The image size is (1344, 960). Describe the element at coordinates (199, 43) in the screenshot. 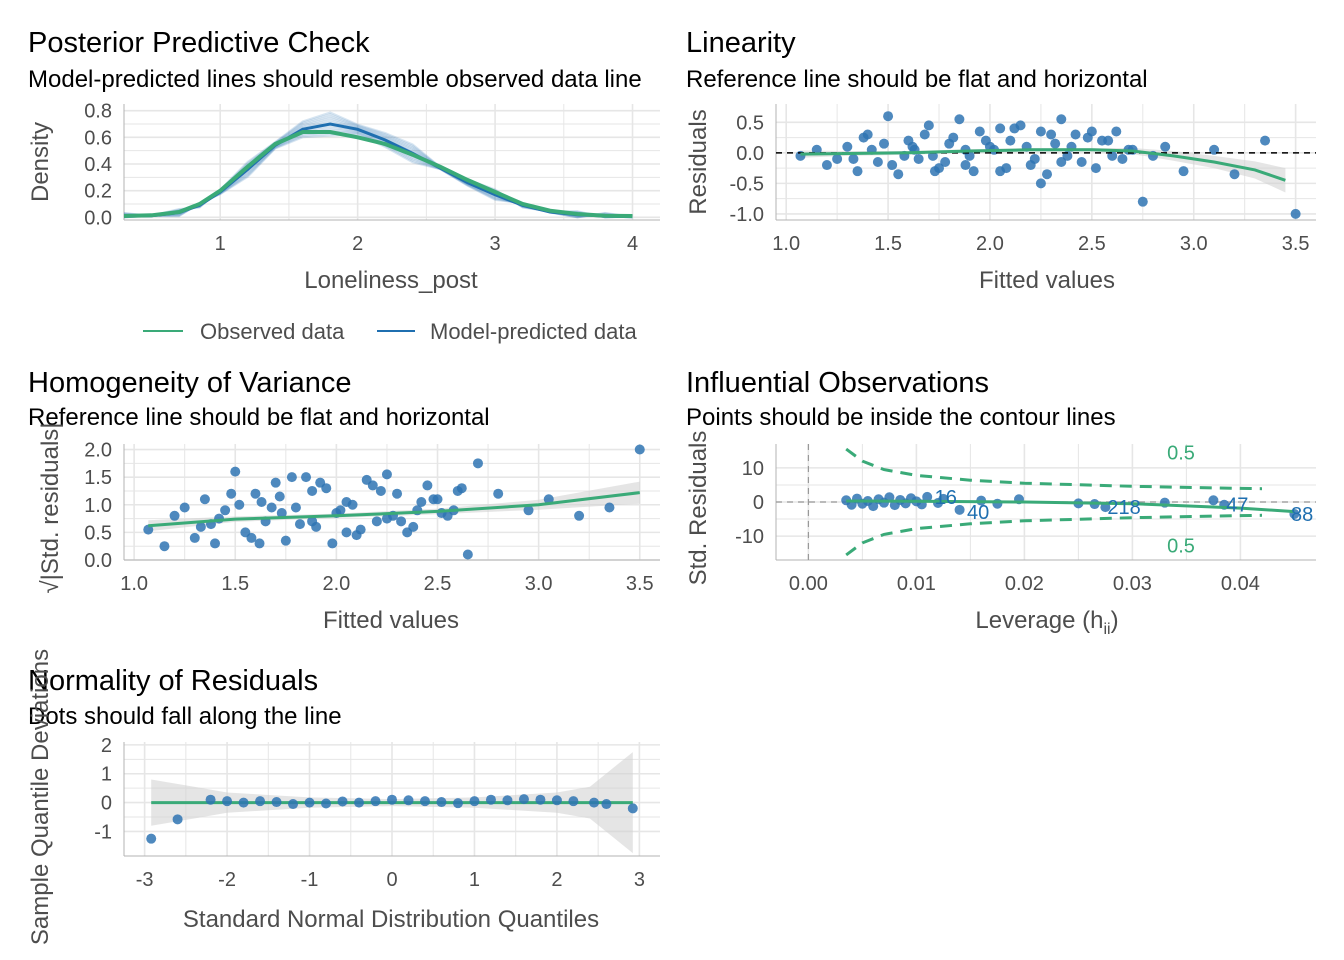

I see `ppc-title: Posterior Predictive Check` at that location.